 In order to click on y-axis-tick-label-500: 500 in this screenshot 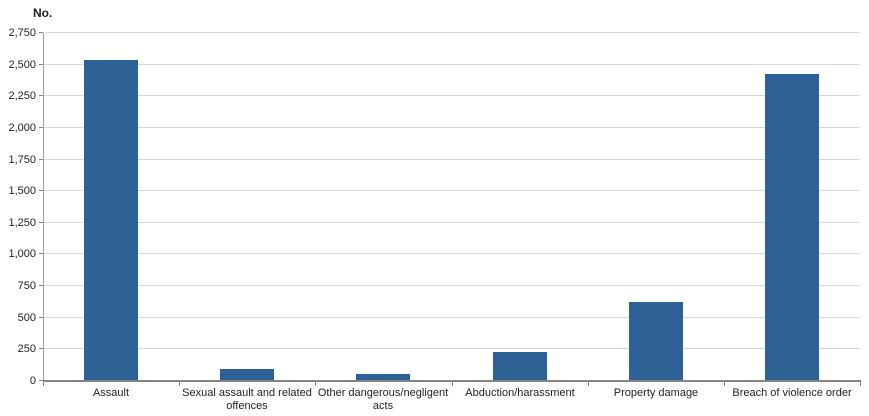, I will do `click(26, 318)`.